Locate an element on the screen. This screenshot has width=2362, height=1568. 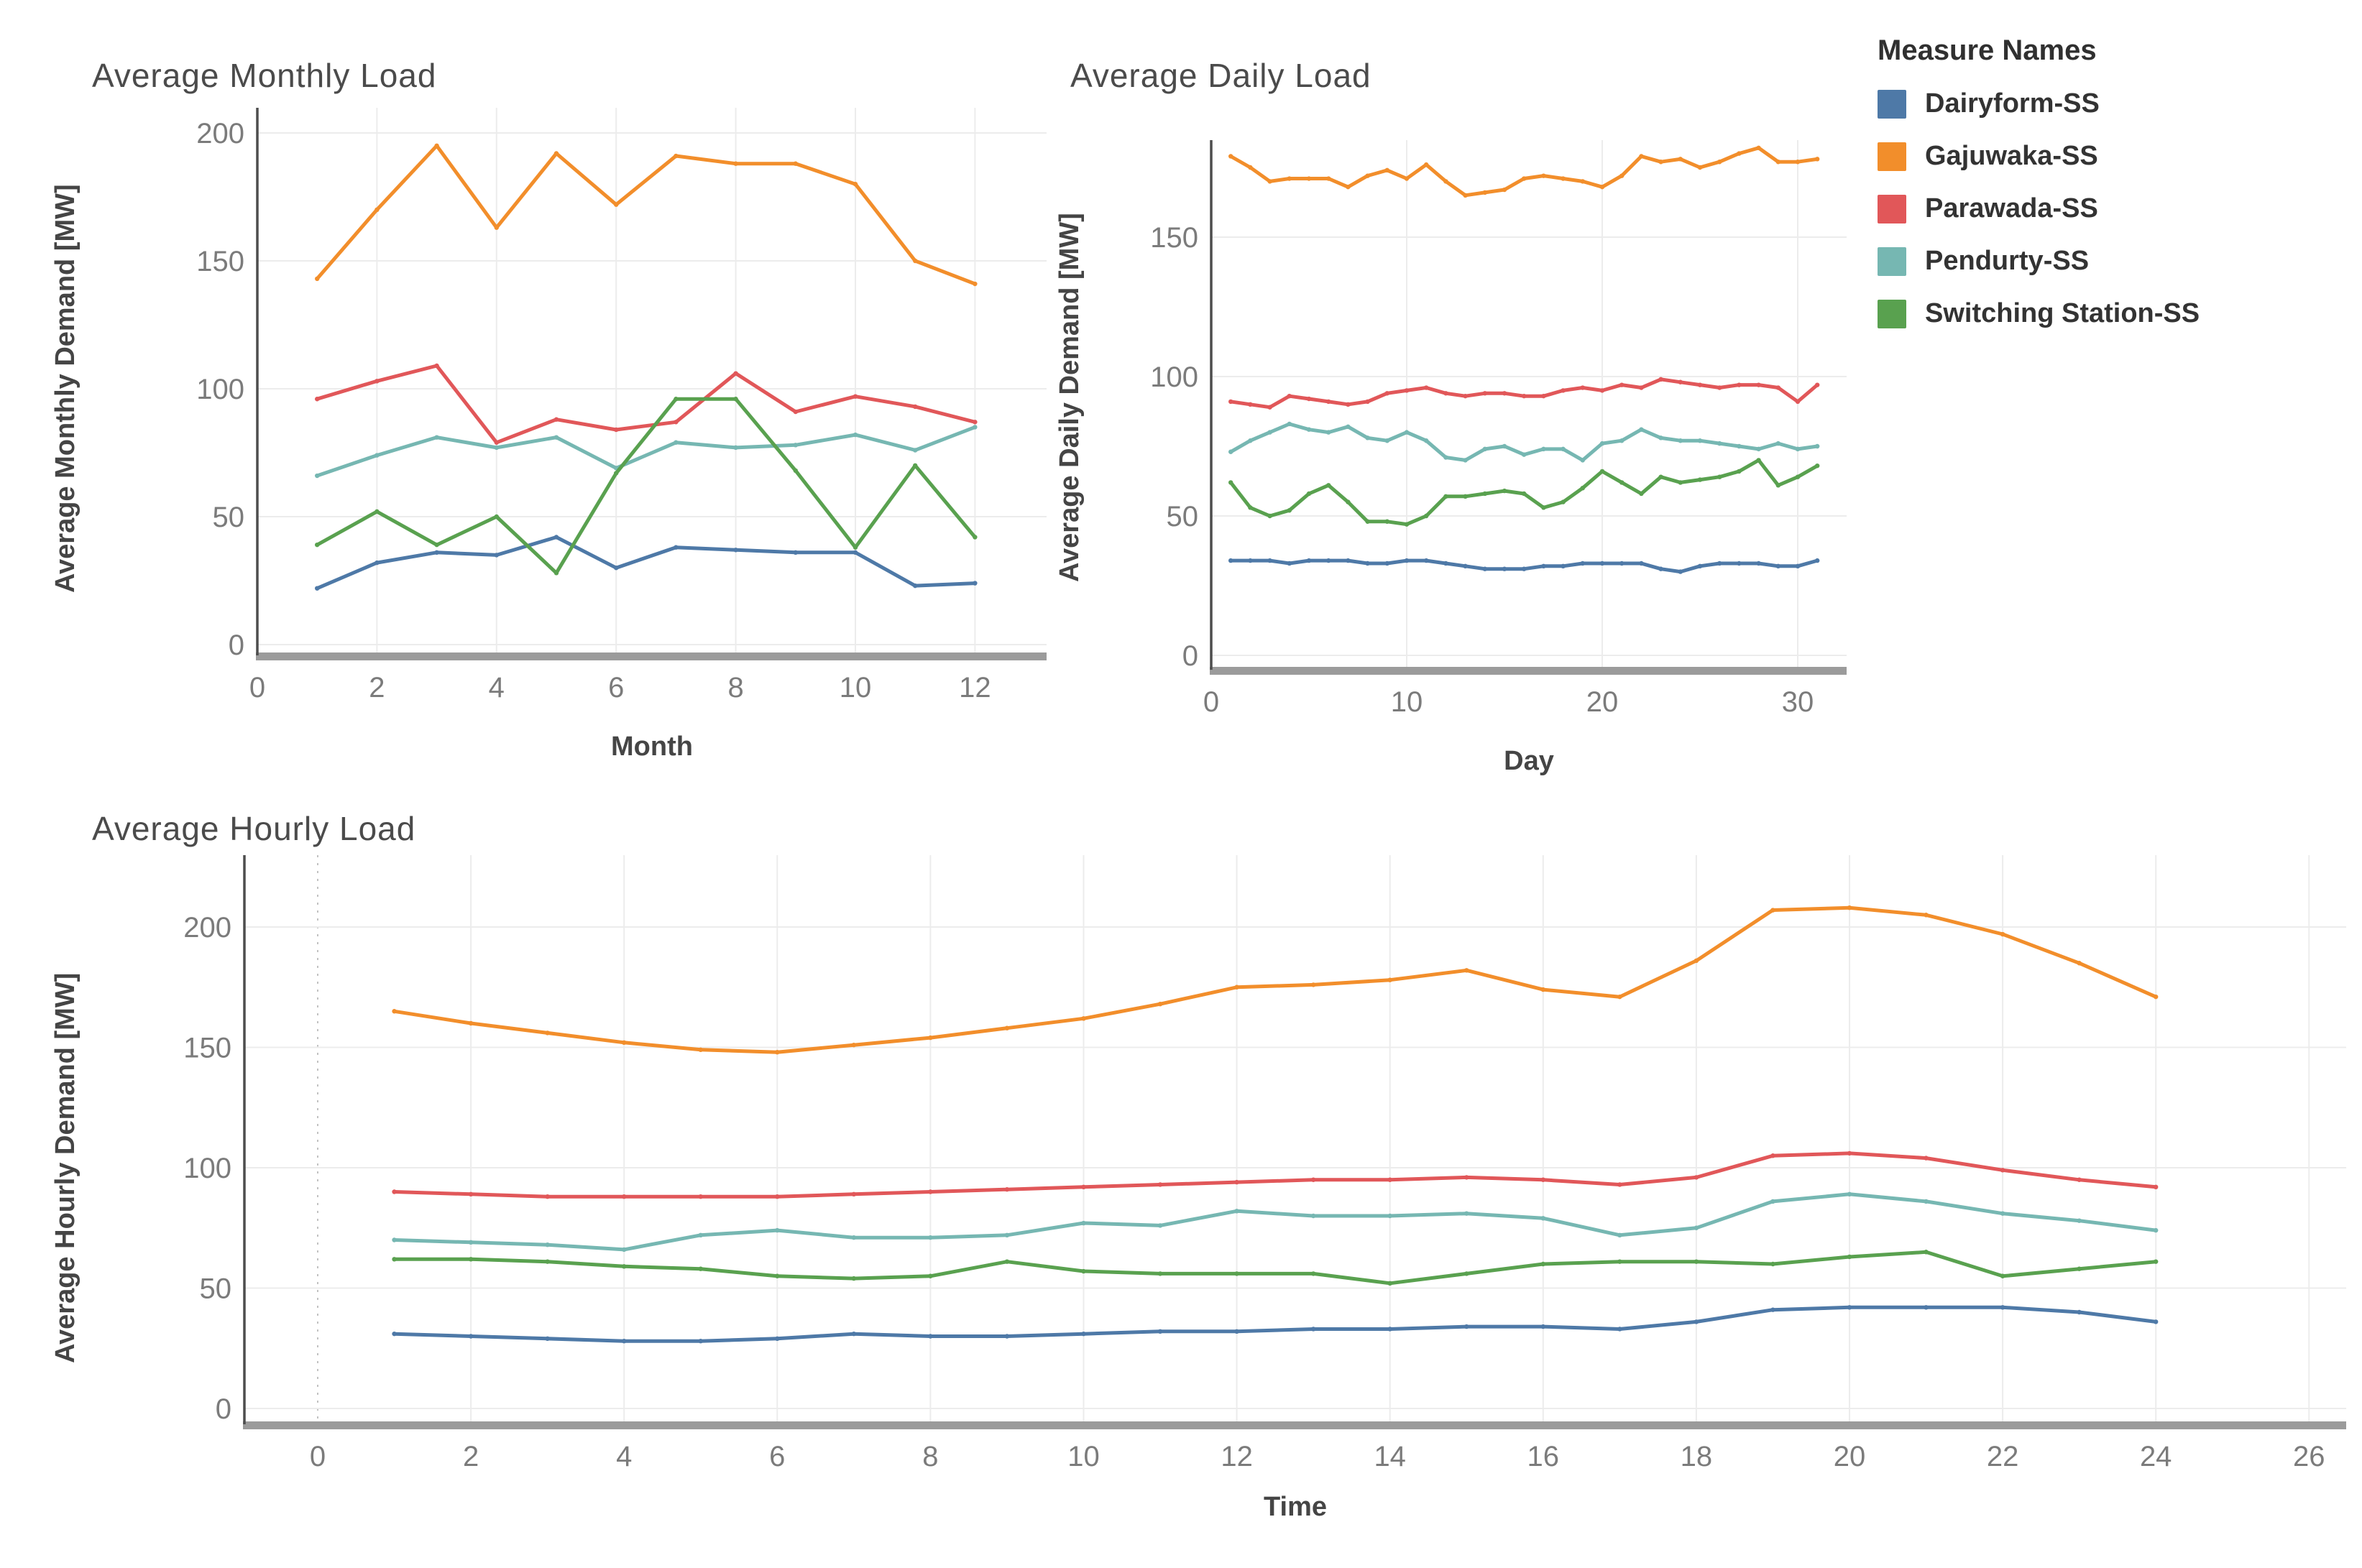
legend-item-switching-station-ss: Switching Station-SS is located at coordinates (2115, 313).